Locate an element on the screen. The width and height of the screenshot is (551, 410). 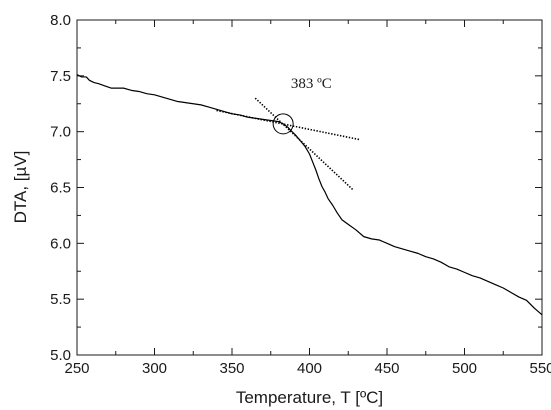
y-tick-label: 5.0 is located at coordinates (60, 355).